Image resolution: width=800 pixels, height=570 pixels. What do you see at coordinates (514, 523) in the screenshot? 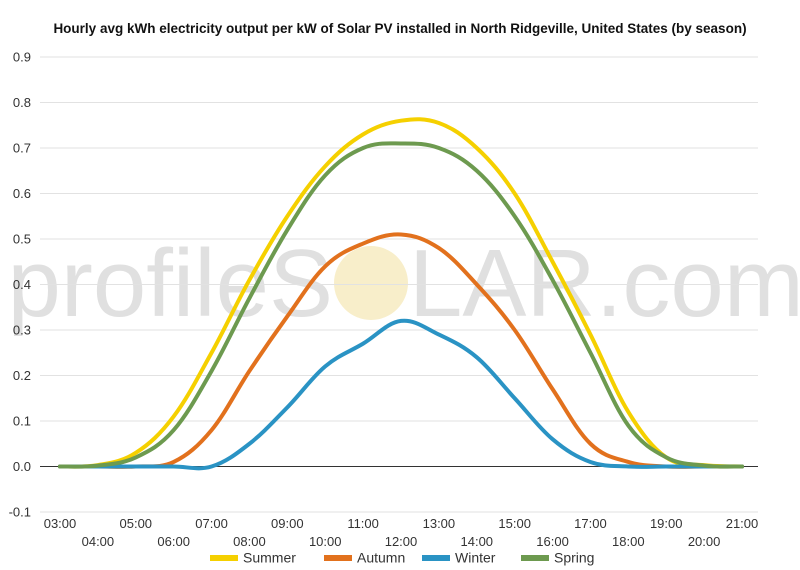
I see `x-tick-label: 15:00` at bounding box center [514, 523].